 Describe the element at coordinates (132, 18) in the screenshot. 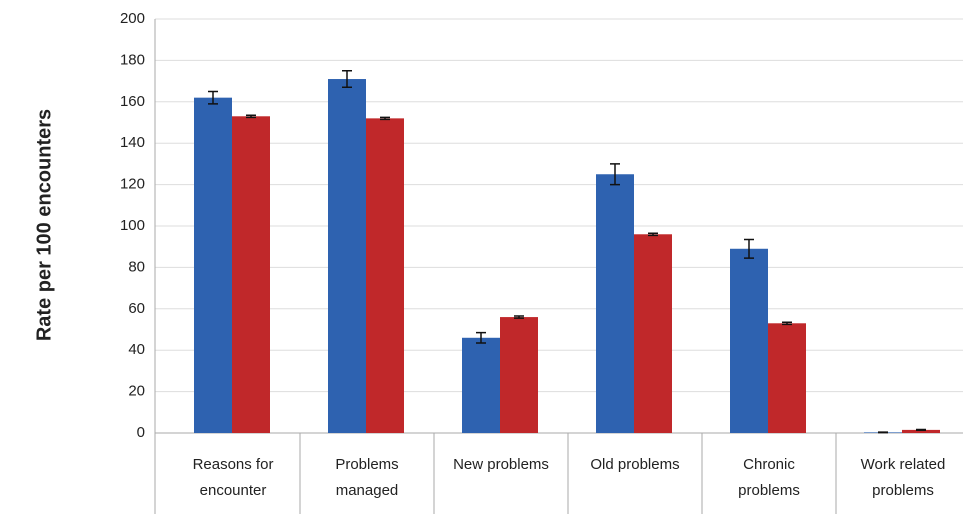

I see `y-tick-label: 200` at that location.